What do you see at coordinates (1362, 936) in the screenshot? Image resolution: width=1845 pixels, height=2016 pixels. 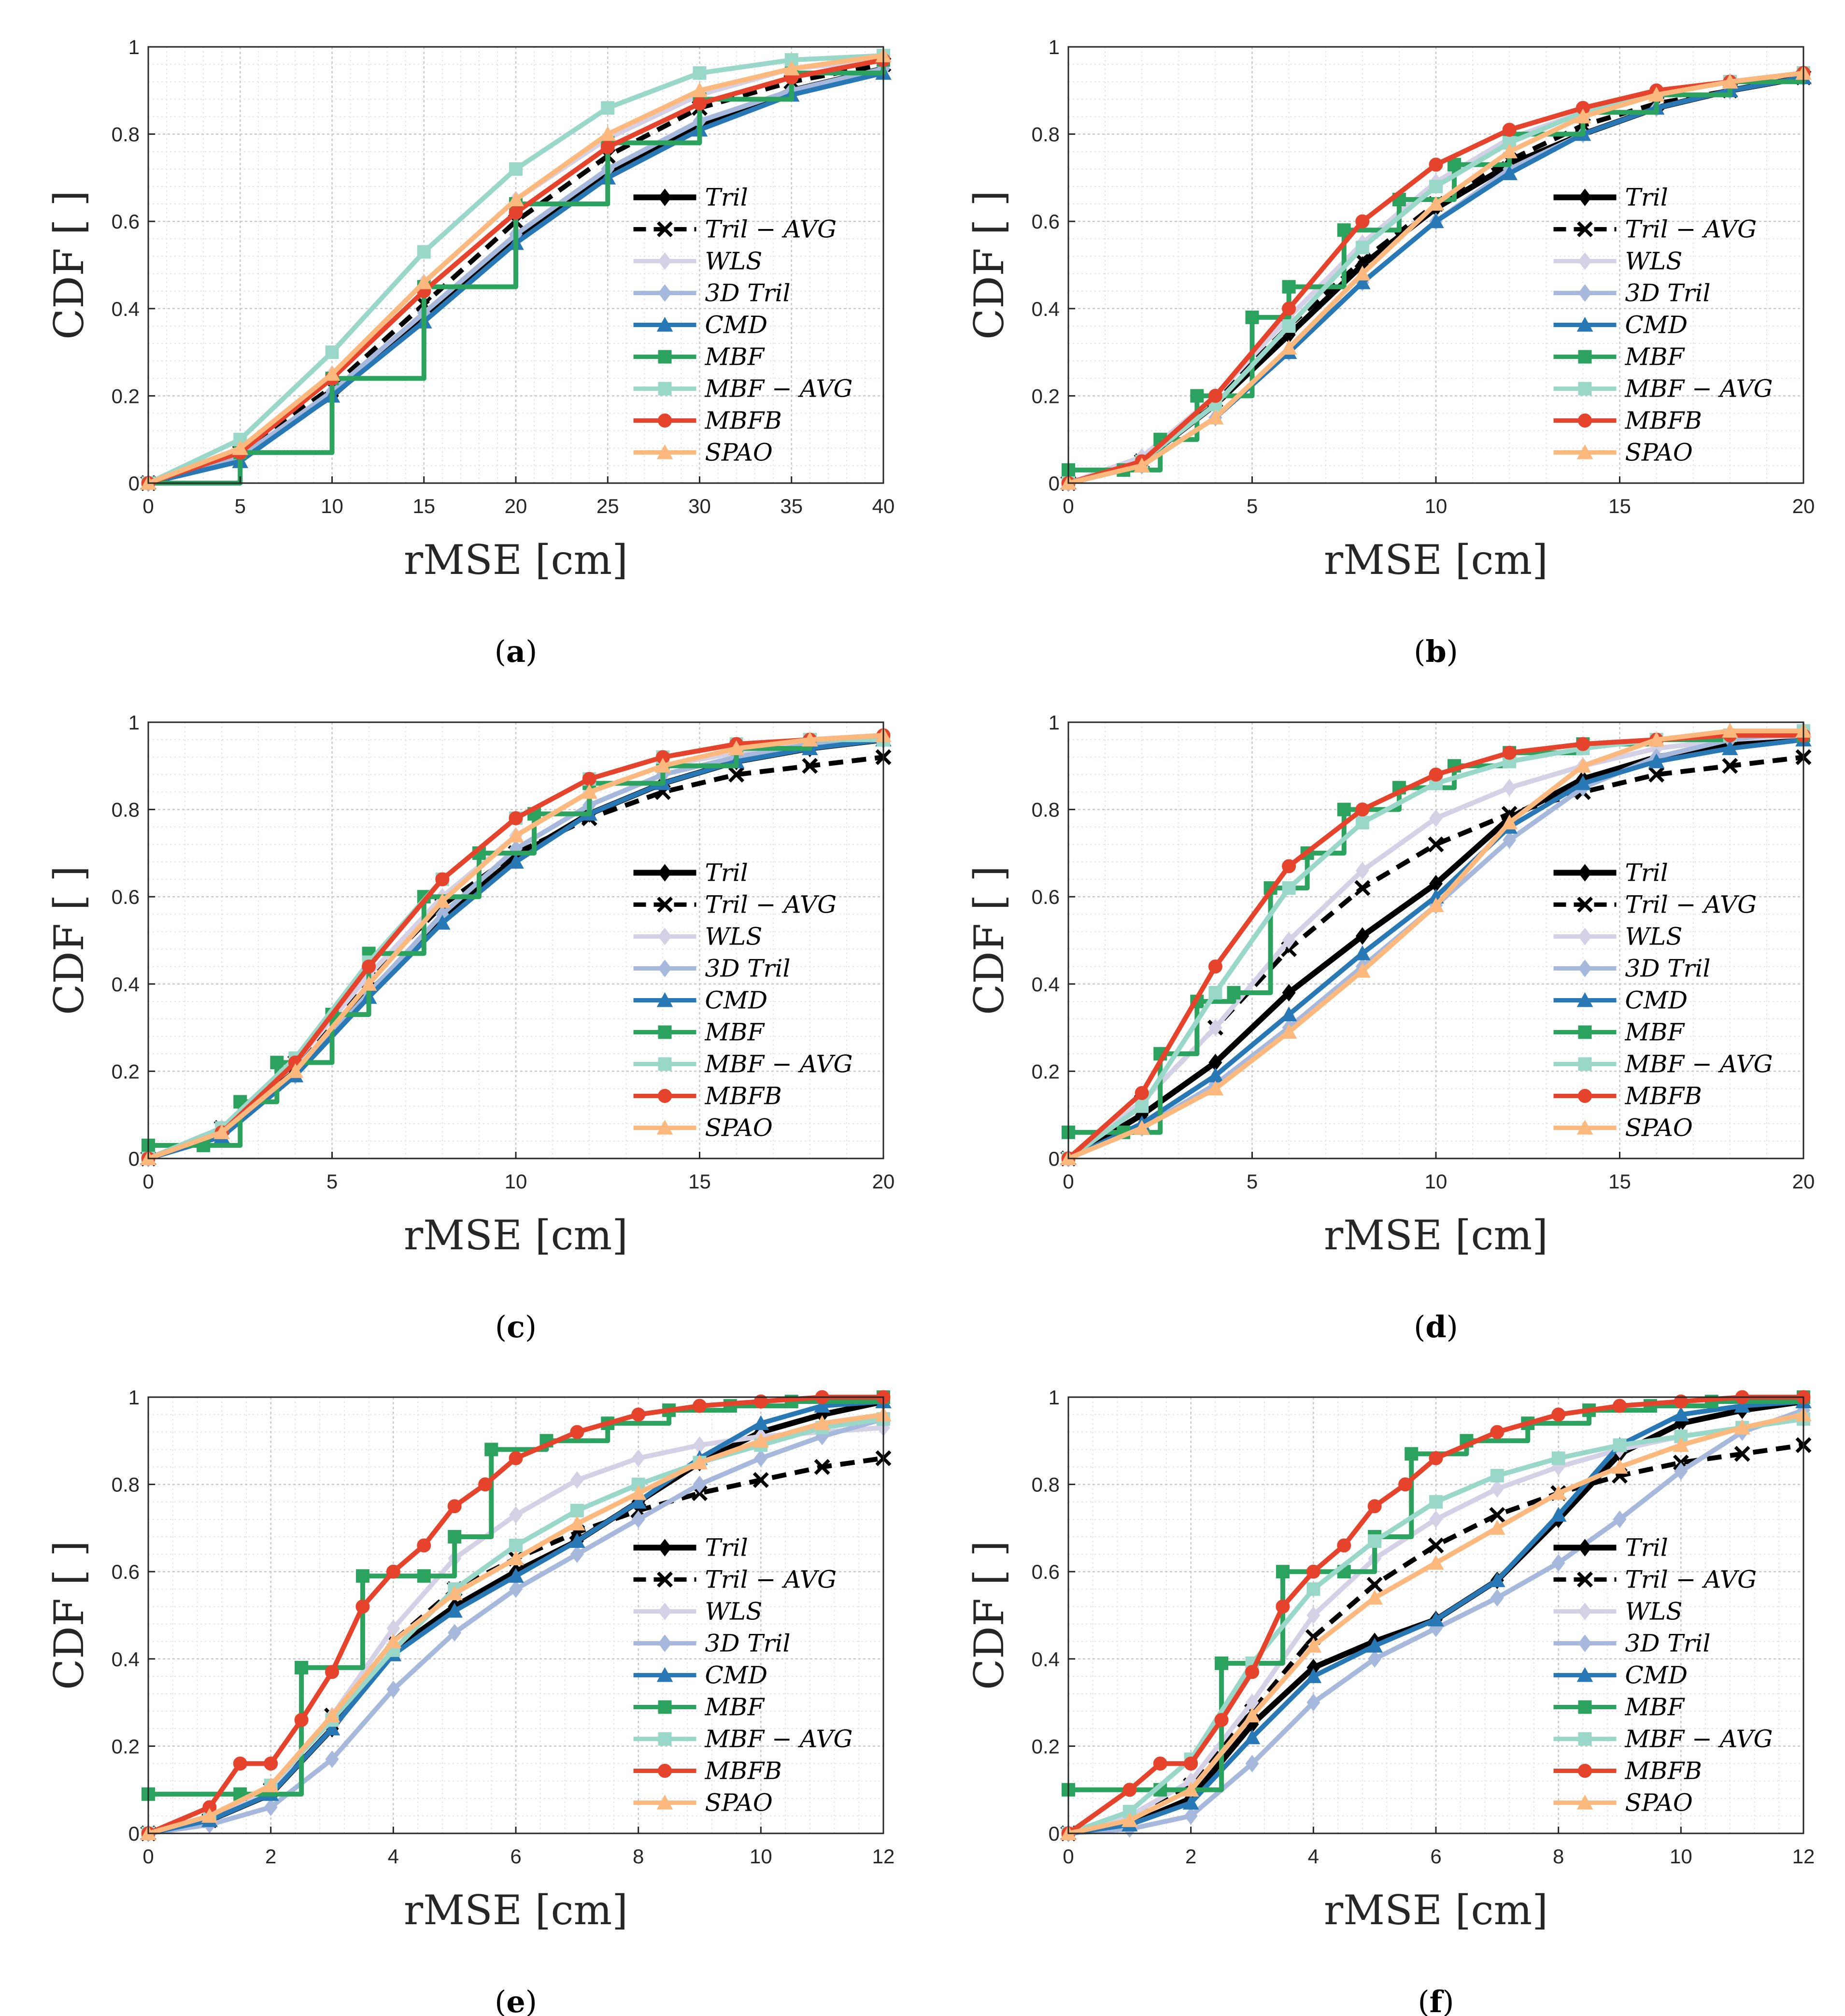 I see `marker-tril` at bounding box center [1362, 936].